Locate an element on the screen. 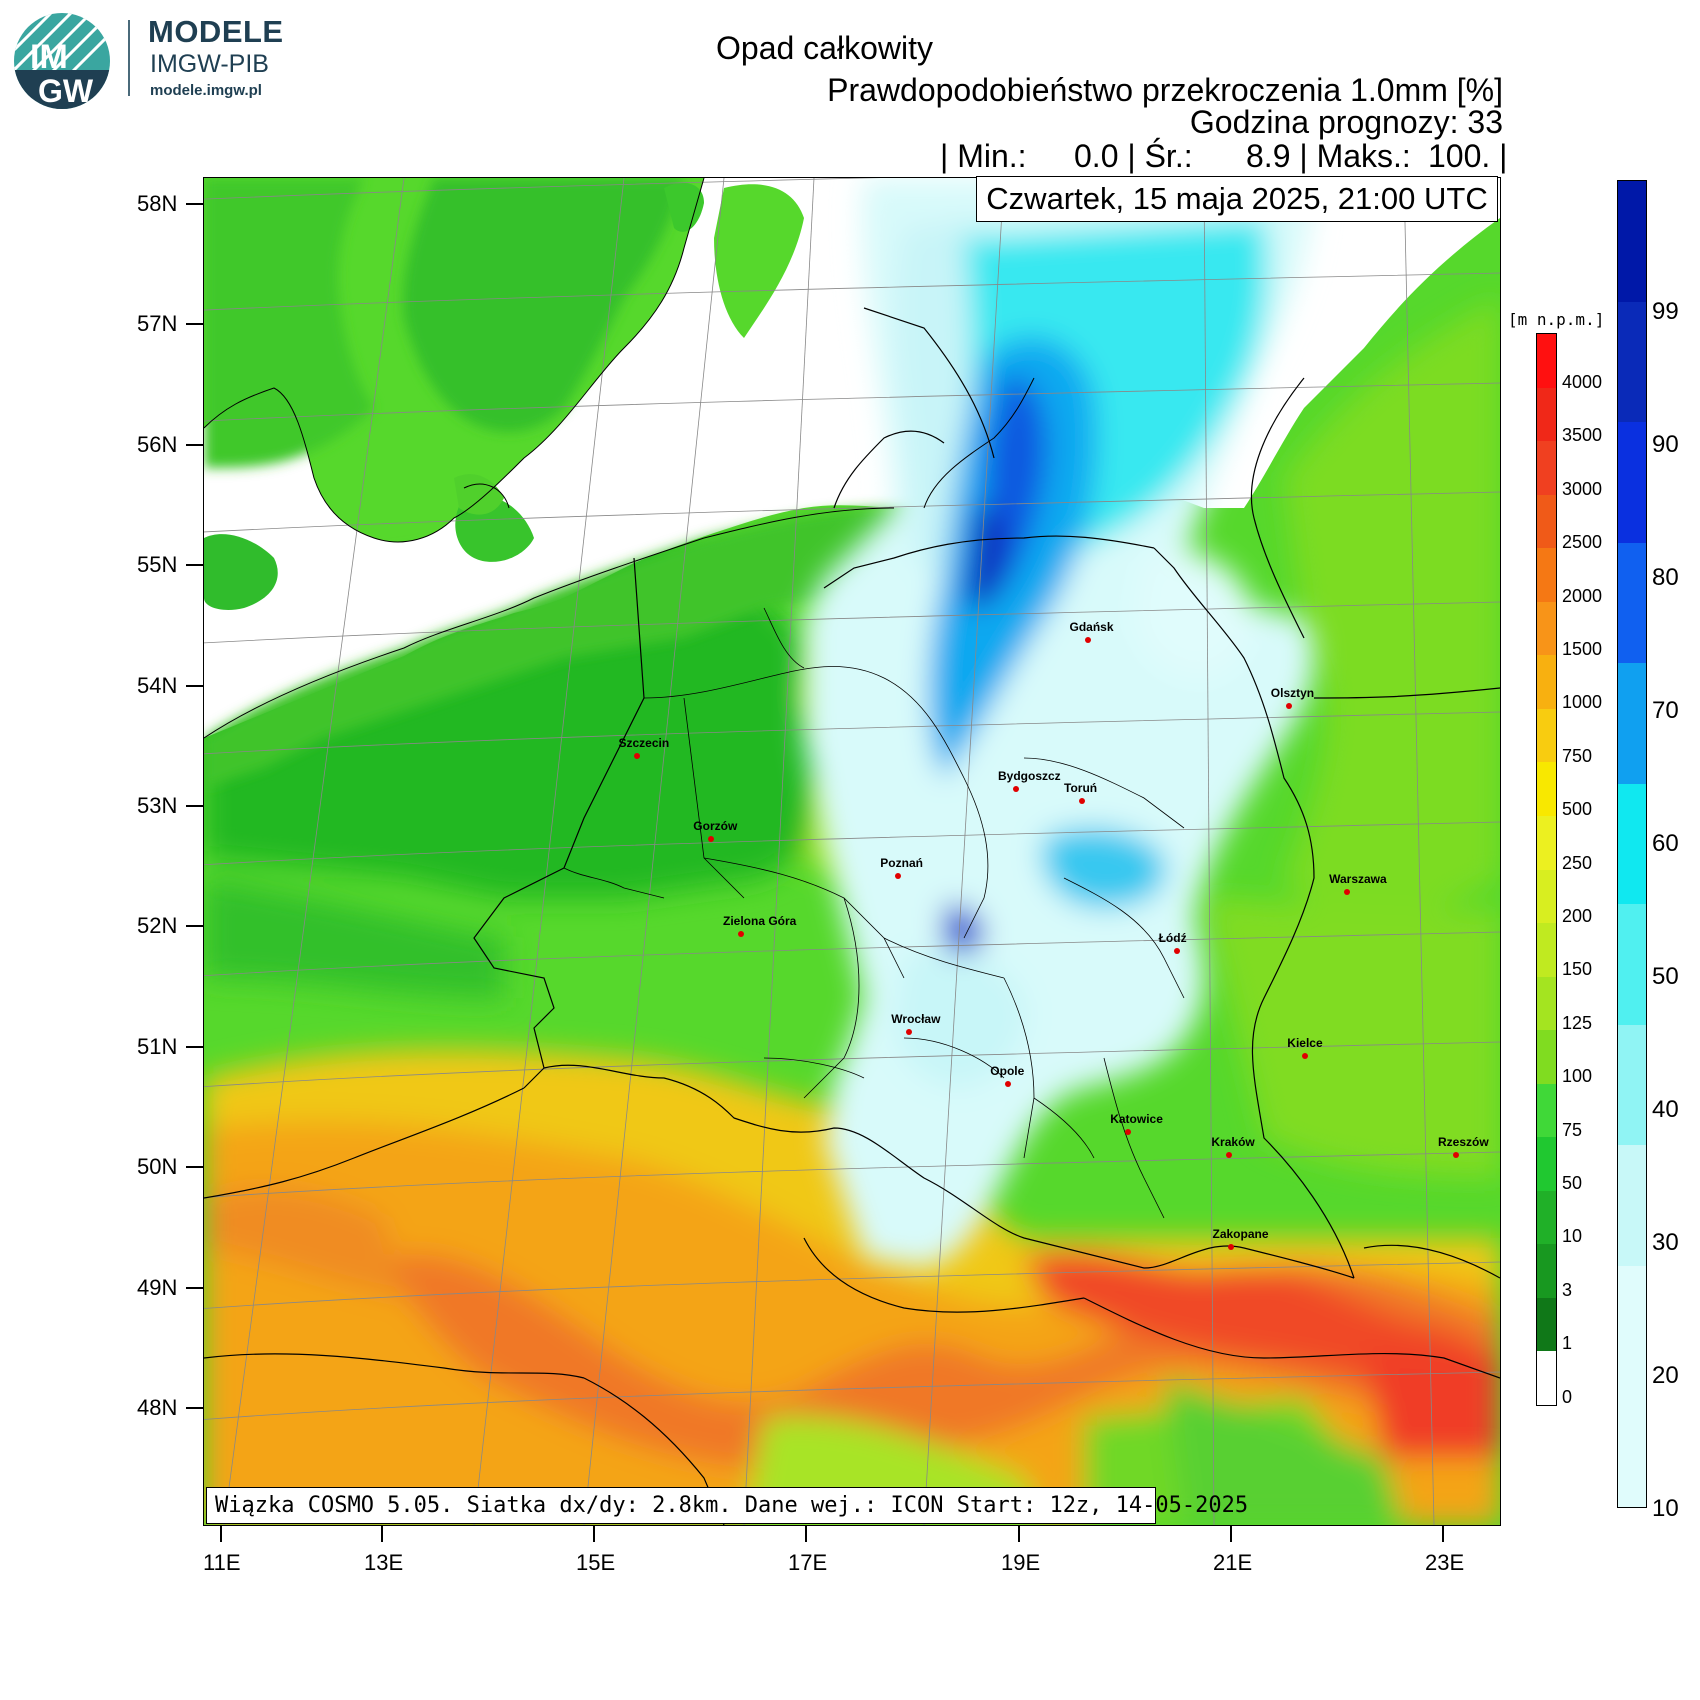  stats-end: 100. | is located at coordinates (1468, 156).